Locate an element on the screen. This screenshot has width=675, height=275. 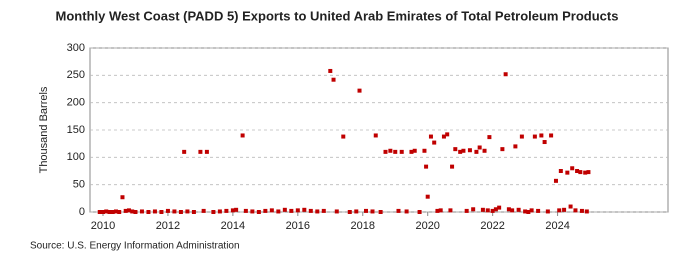
y-axis-label: Thousand Barrels is located at coordinates (44, 129).